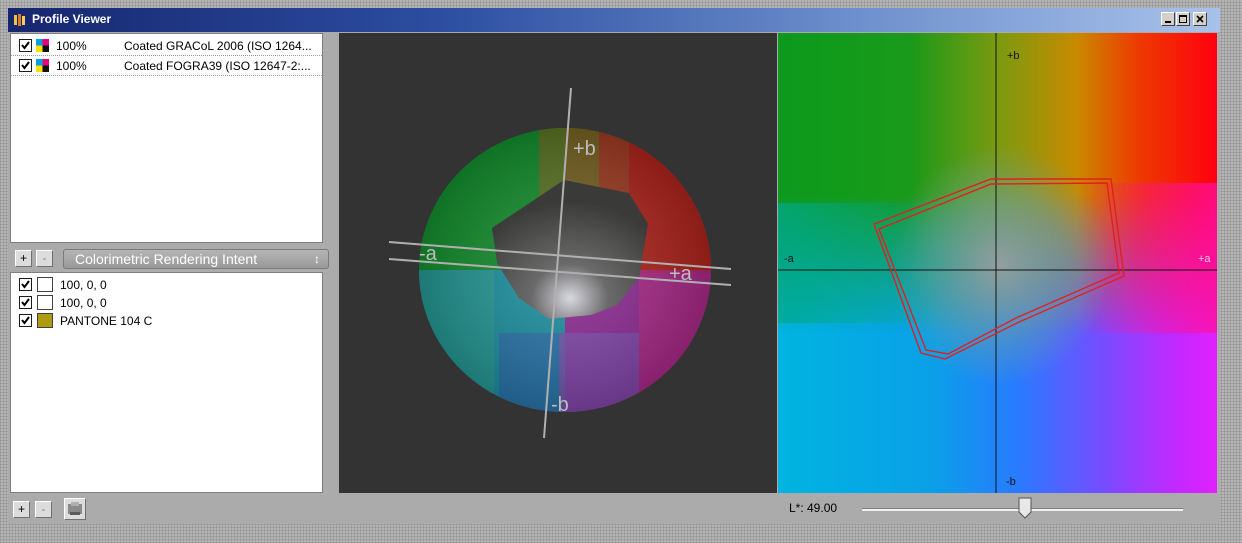 The width and height of the screenshot is (1242, 543). Describe the element at coordinates (317, 259) in the screenshot. I see `select-arrows-icon: ↕` at that location.